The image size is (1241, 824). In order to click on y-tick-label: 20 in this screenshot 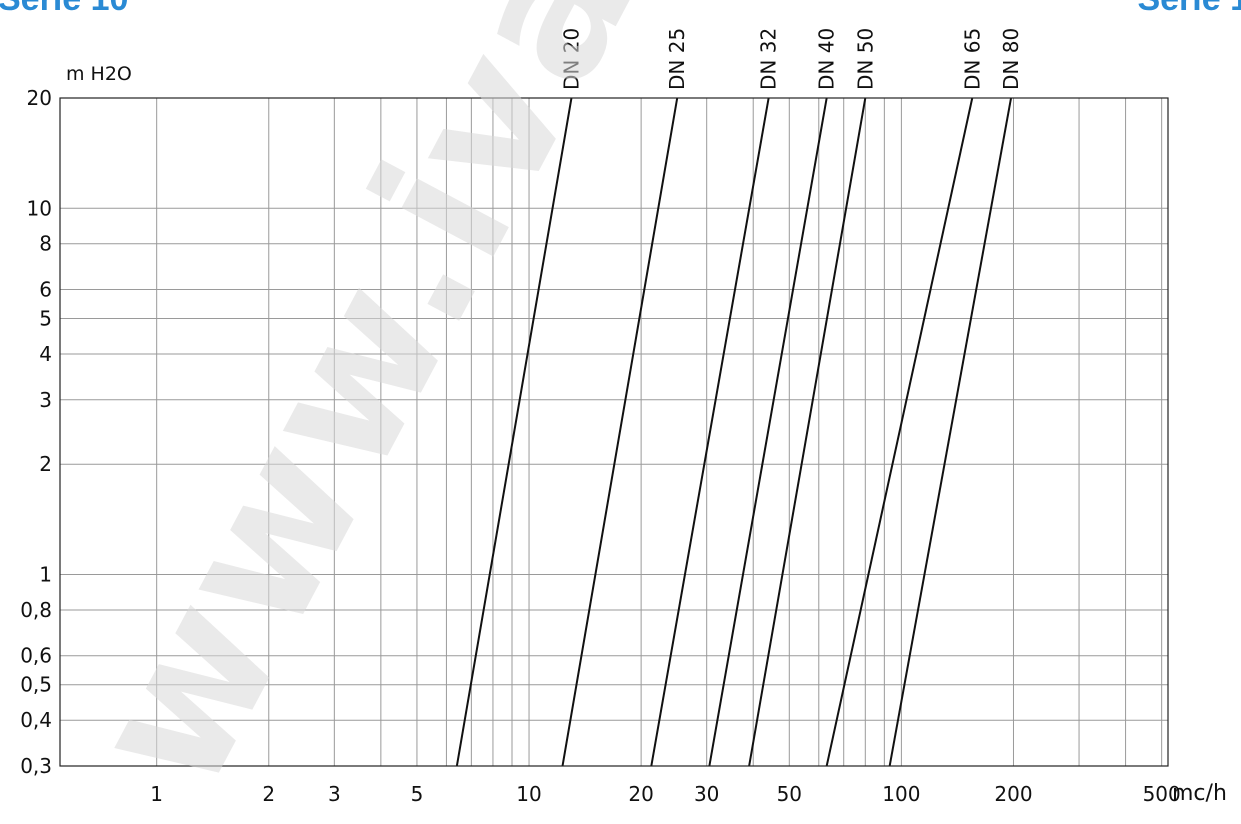, I will do `click(39, 98)`.